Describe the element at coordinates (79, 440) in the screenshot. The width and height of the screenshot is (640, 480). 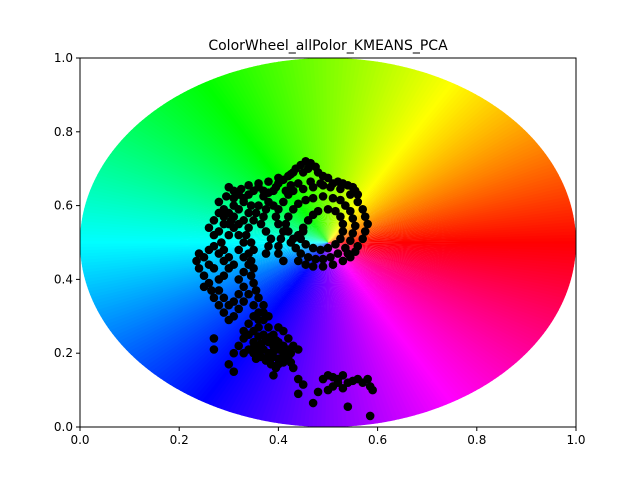
I see `x-tick-label: 0.0` at that location.